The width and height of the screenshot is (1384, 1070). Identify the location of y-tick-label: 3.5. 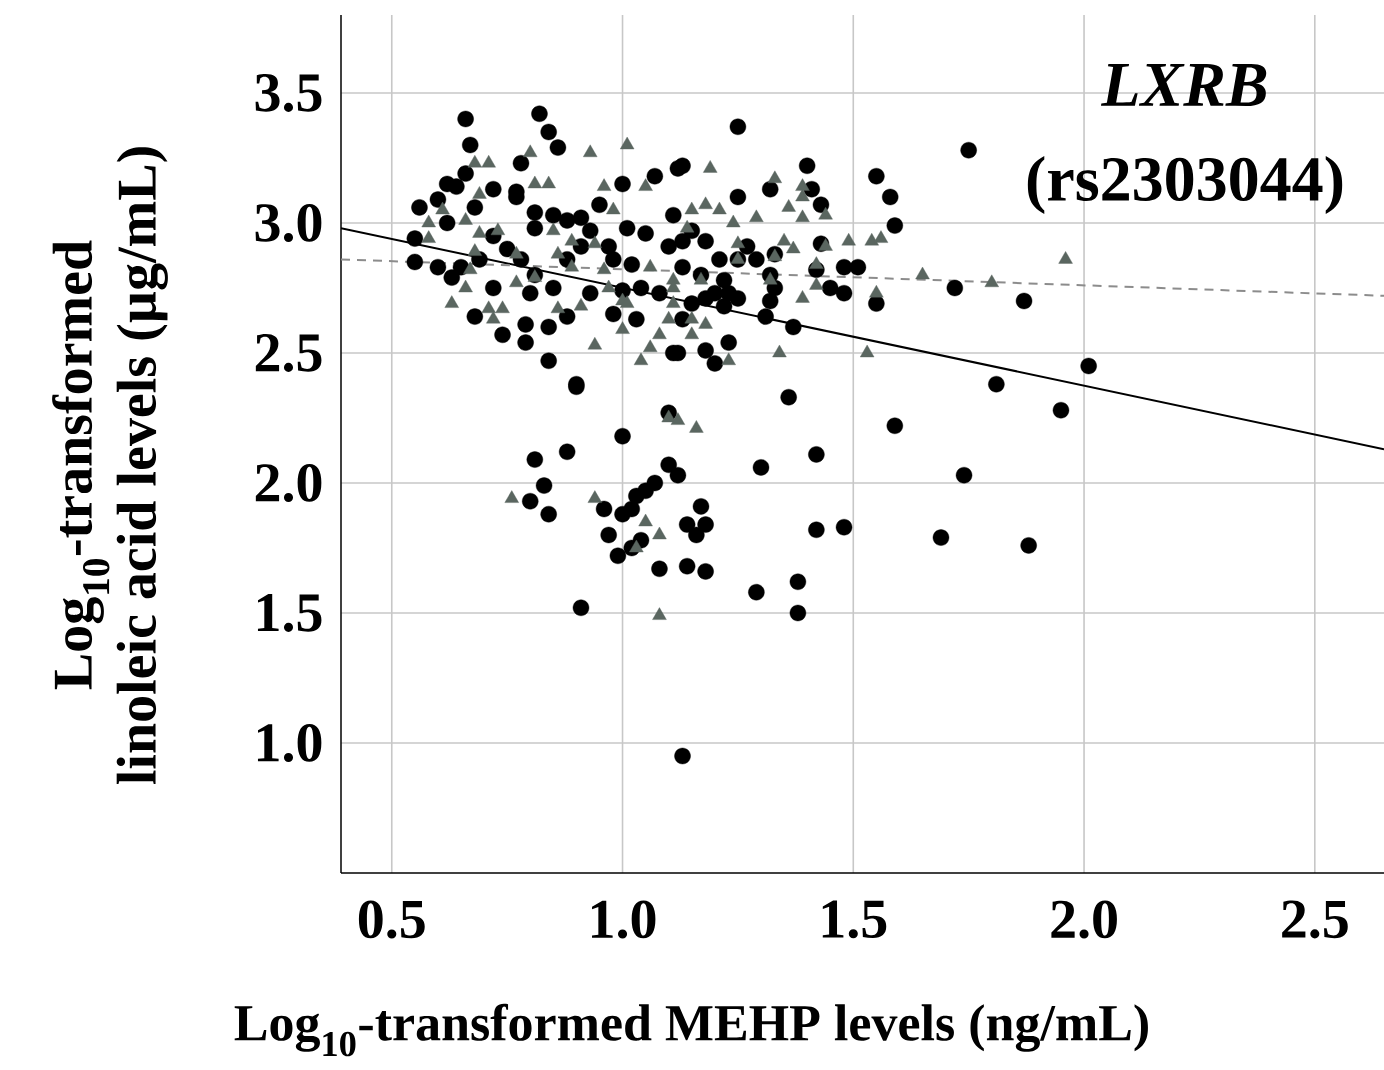
(288, 93).